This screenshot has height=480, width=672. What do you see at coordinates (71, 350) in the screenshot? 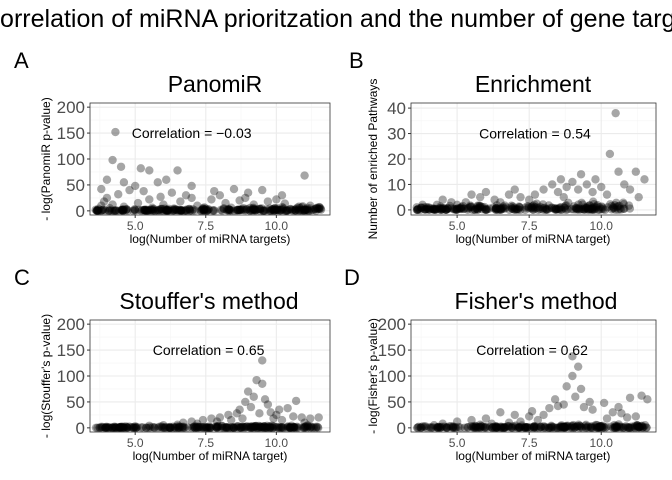
I see `y-tick-label: 150` at bounding box center [71, 350].